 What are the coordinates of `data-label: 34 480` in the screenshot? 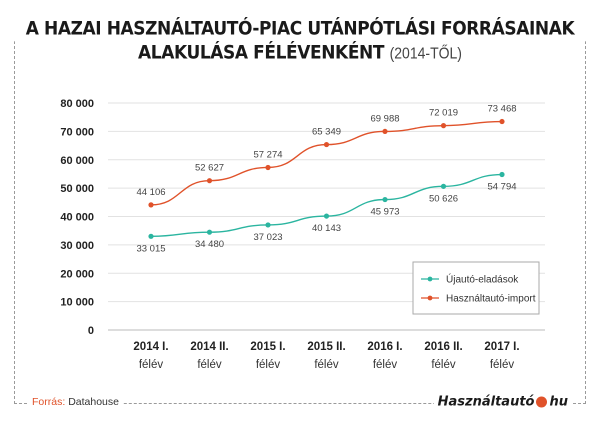 It's located at (209, 244).